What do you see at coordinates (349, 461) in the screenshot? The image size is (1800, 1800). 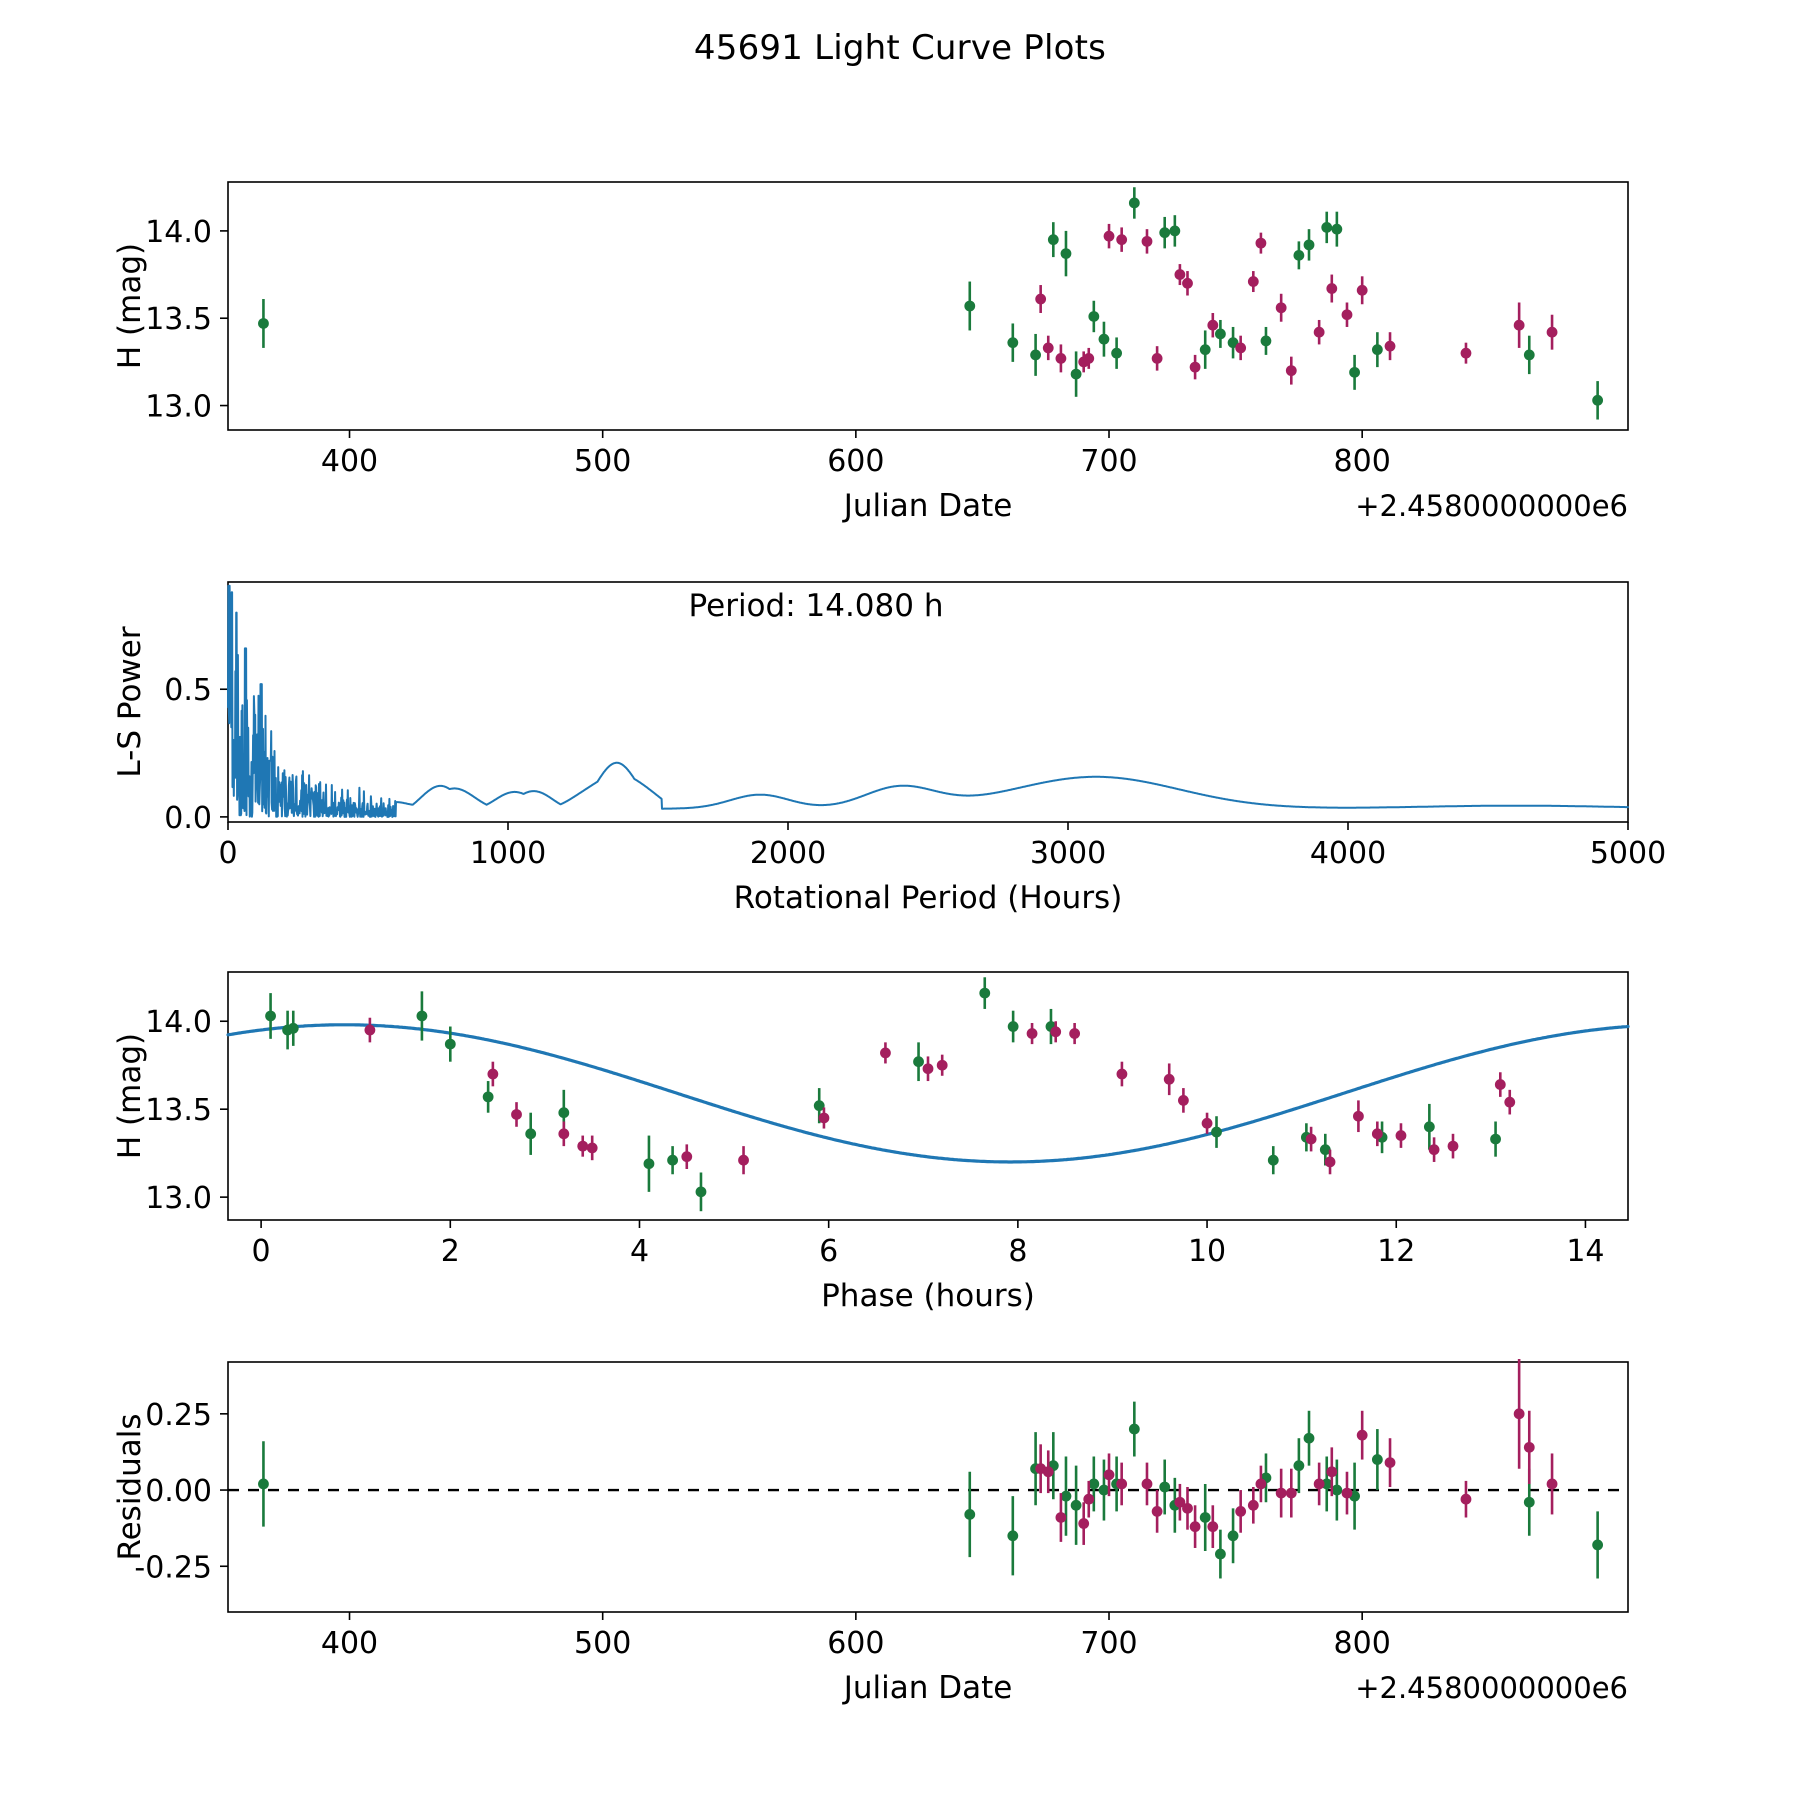 I see `lightcurve-xtick-label: 400` at bounding box center [349, 461].